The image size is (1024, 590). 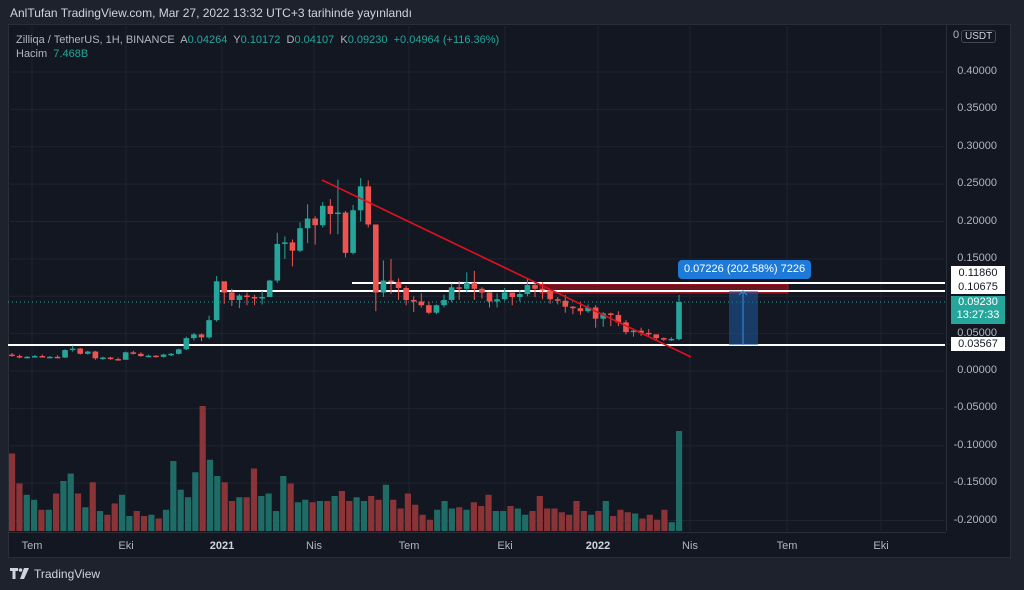 What do you see at coordinates (978, 302) in the screenshot?
I see `current-price: 0.09230` at bounding box center [978, 302].